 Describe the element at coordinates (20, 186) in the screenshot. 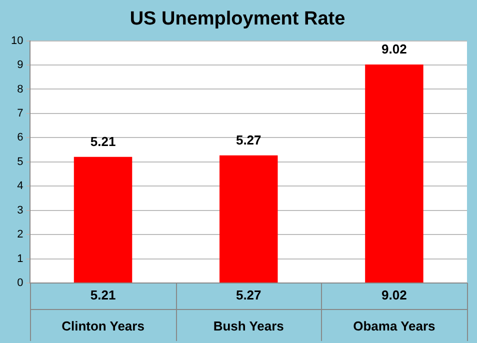

I see `y-tick-label: 4` at that location.